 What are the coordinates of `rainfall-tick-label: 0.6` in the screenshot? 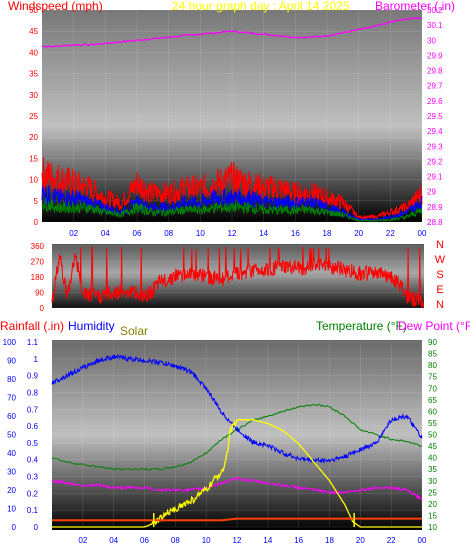 It's located at (33, 426).